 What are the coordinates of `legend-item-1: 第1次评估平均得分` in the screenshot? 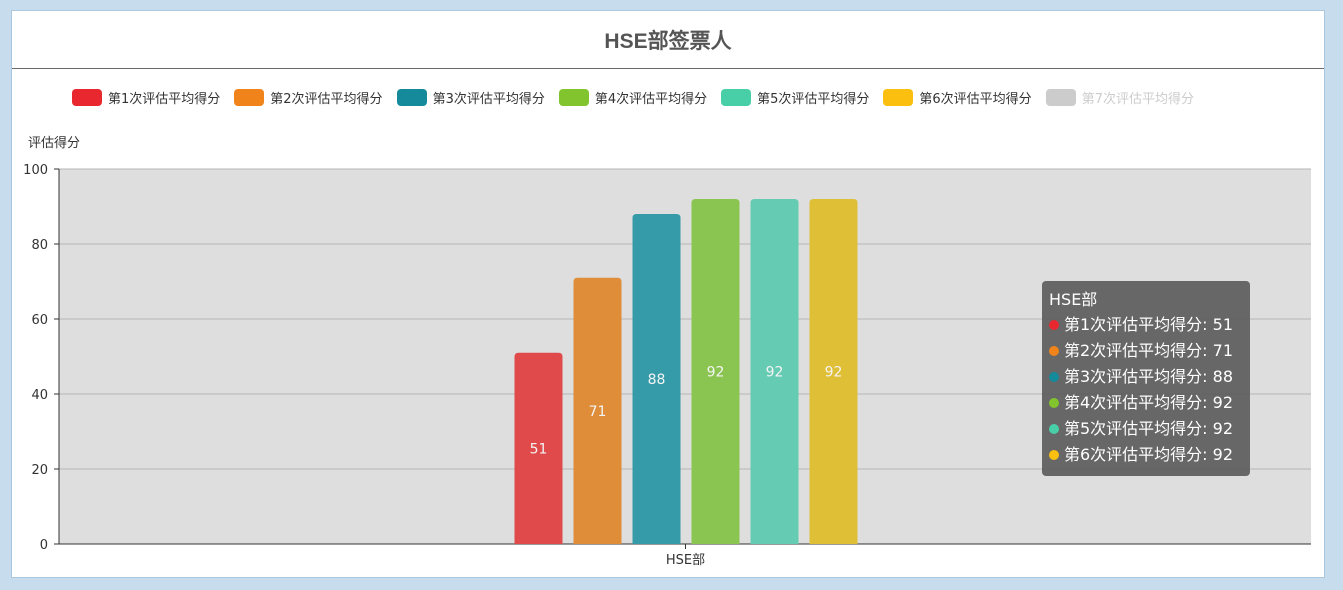 It's located at (146, 97).